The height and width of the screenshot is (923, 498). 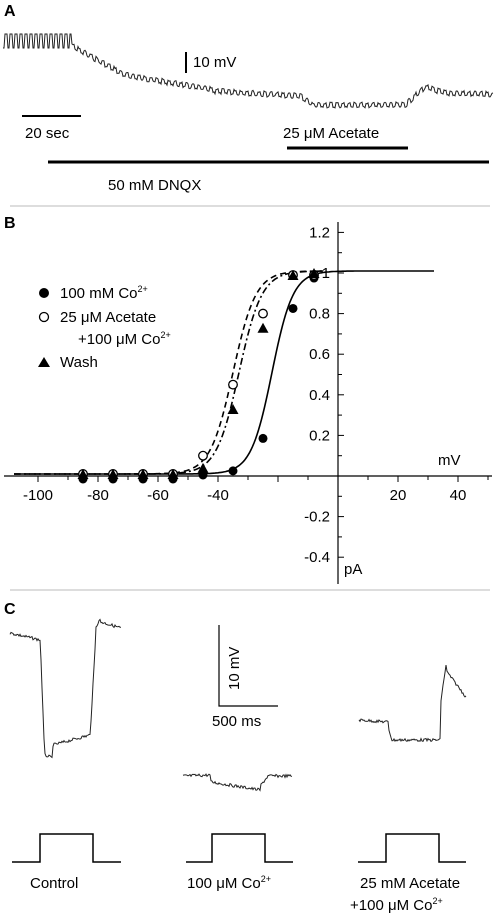 What do you see at coordinates (65, 688) in the screenshot?
I see `control-trace` at bounding box center [65, 688].